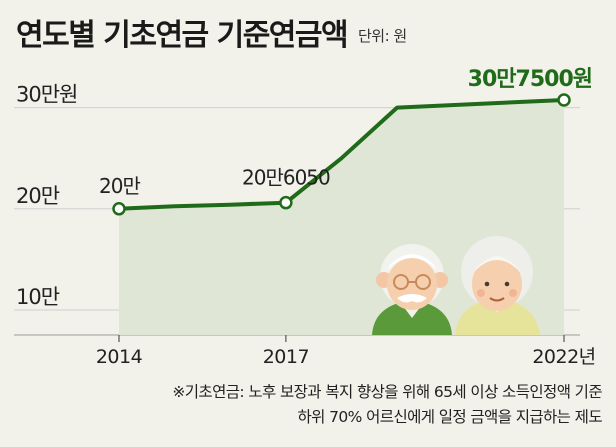  I want to click on y-tick-label: 30만원, so click(46, 95).